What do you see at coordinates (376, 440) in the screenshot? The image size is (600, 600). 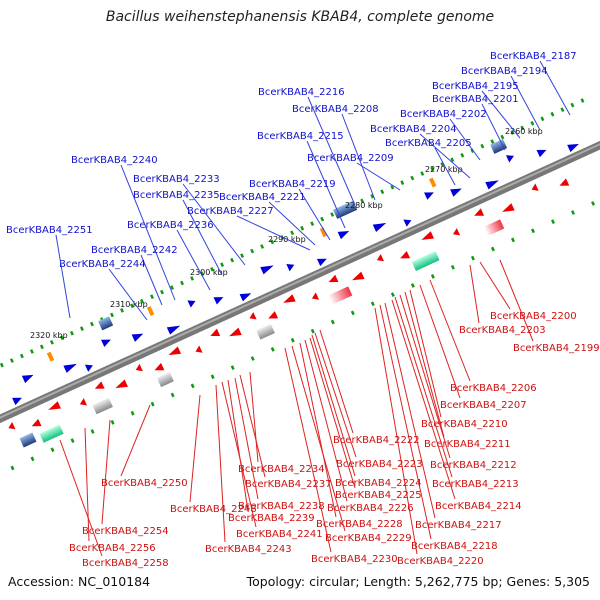 I see `gene-label: BcerKBAB4_2222` at bounding box center [376, 440].